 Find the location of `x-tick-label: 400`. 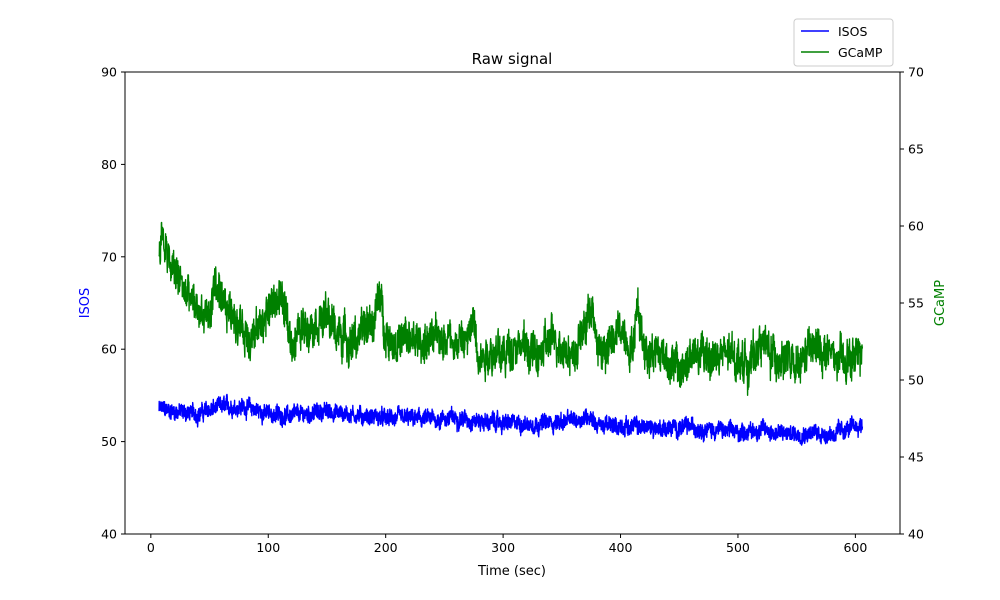

x-tick-label: 400 is located at coordinates (621, 547).